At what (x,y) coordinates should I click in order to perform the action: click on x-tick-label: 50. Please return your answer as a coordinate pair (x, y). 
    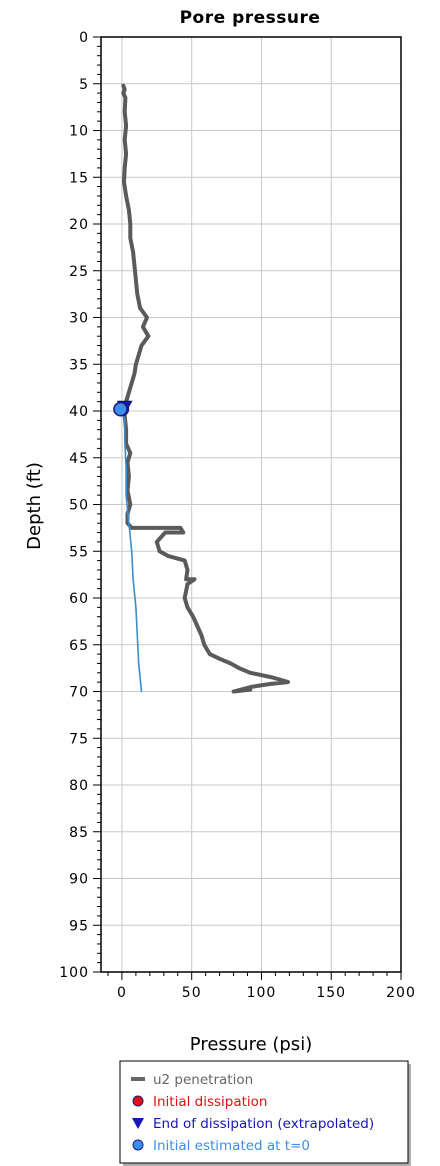
    Looking at the image, I should click on (192, 993).